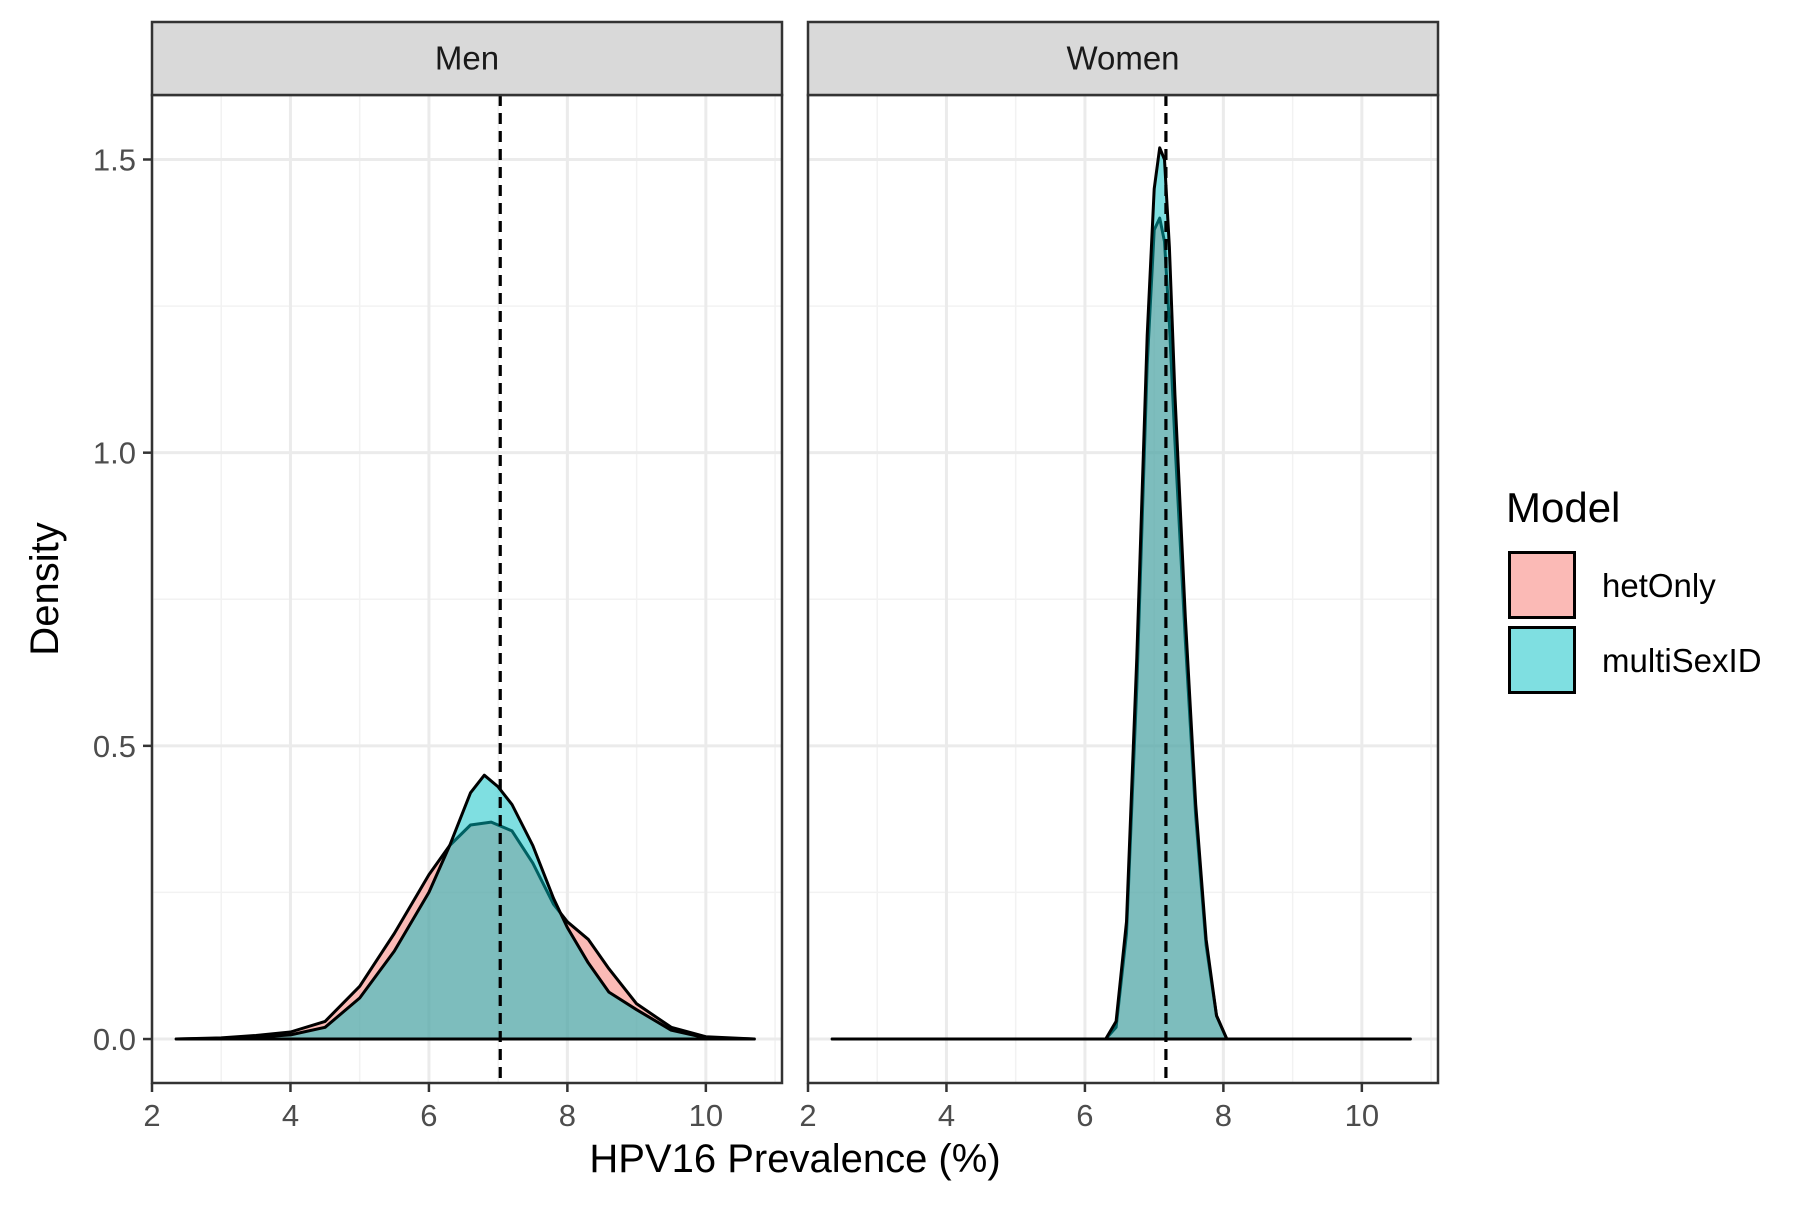 The image size is (1800, 1205). I want to click on legend-label-multiSexID: multiSexID, so click(1682, 660).